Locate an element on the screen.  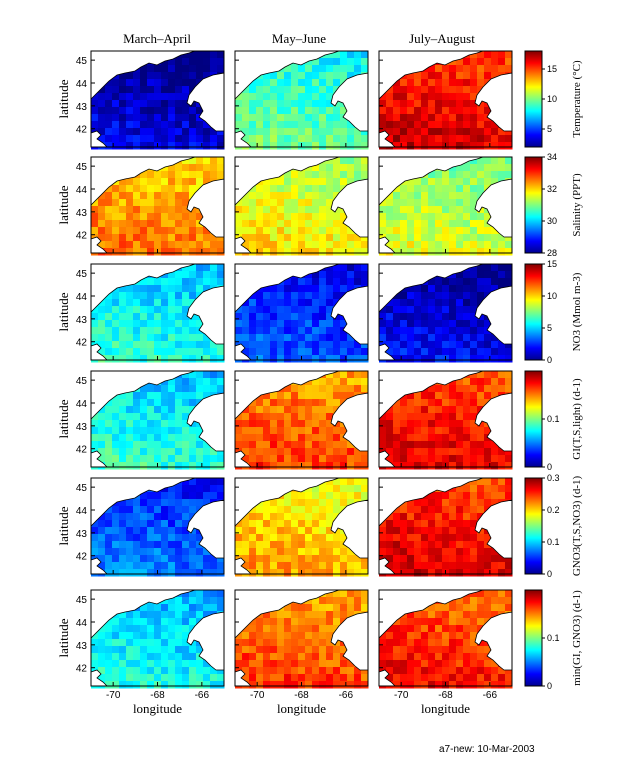
land-mask is located at coordinates (445, 91).